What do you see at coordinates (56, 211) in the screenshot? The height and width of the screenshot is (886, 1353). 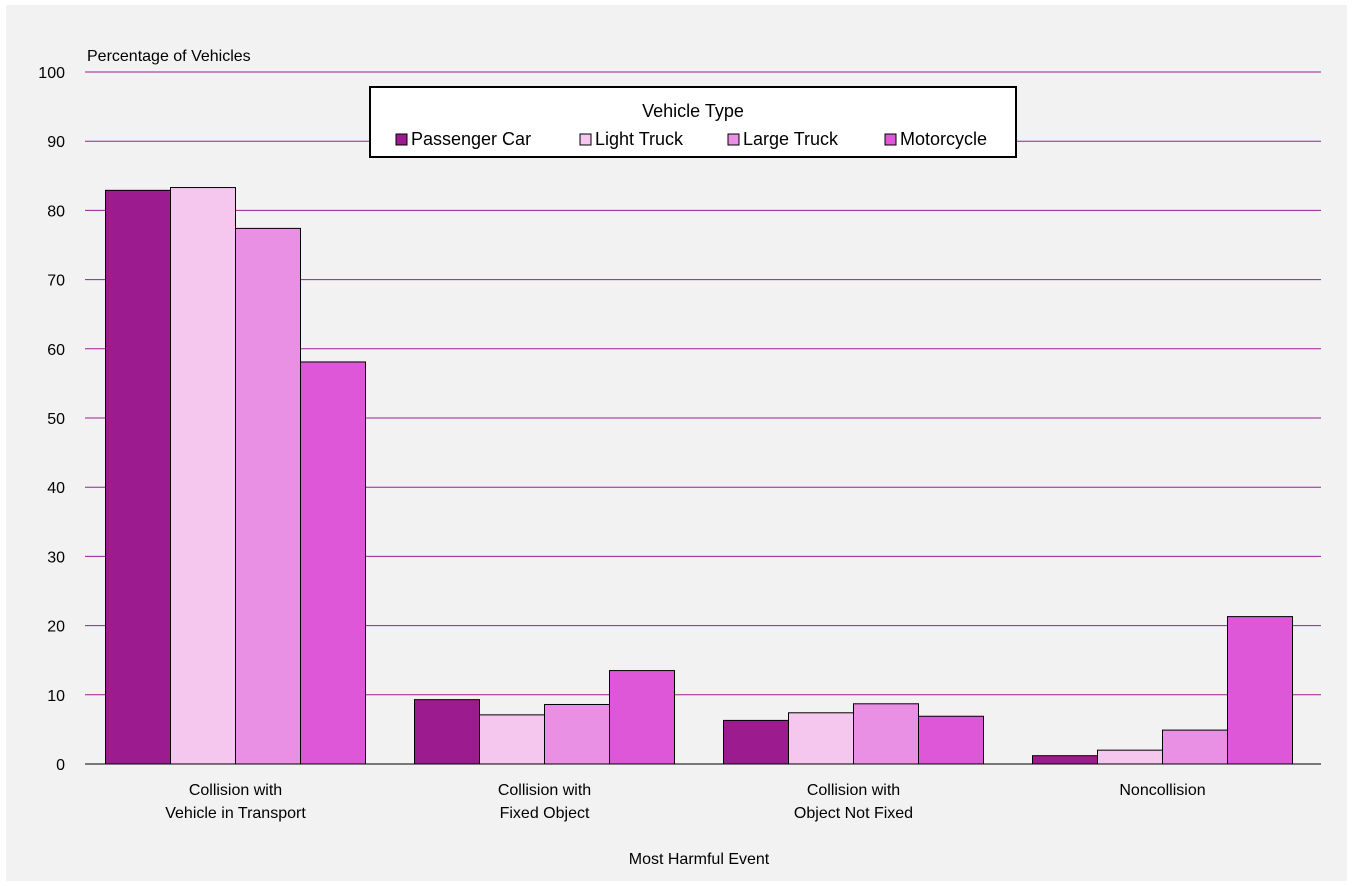 I see `y-tick-label: 80` at bounding box center [56, 211].